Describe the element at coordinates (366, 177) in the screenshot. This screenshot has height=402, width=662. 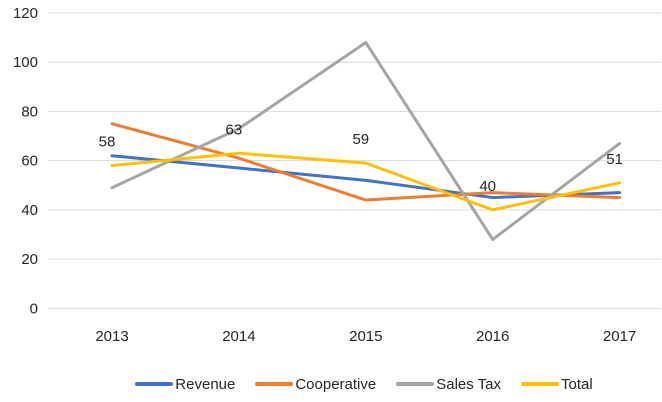
I see `series-line-revenue` at that location.